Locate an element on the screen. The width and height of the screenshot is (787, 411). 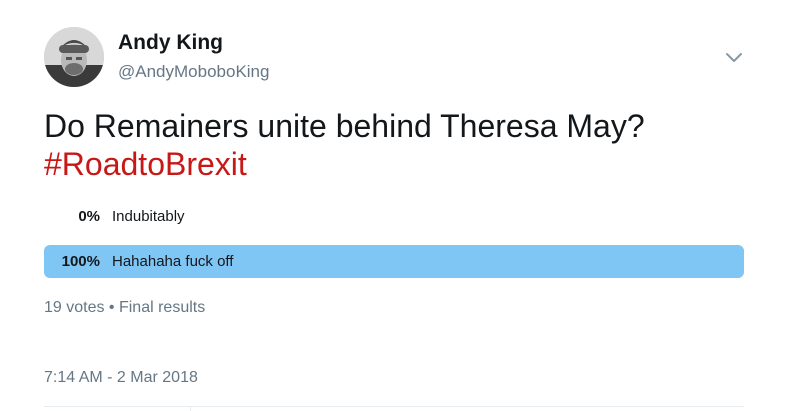
poll-bar is located at coordinates (394, 261).